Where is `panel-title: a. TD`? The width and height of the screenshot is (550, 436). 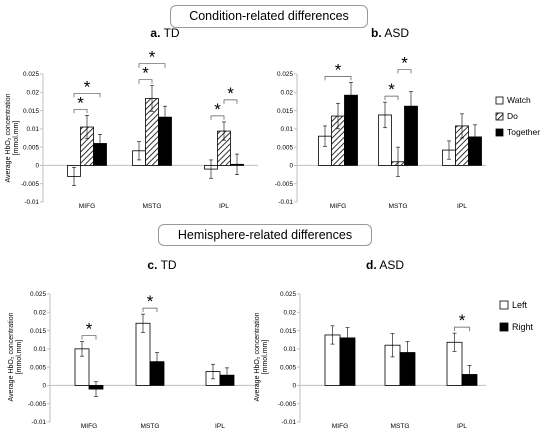
panel-title: a. TD is located at coordinates (164, 33).